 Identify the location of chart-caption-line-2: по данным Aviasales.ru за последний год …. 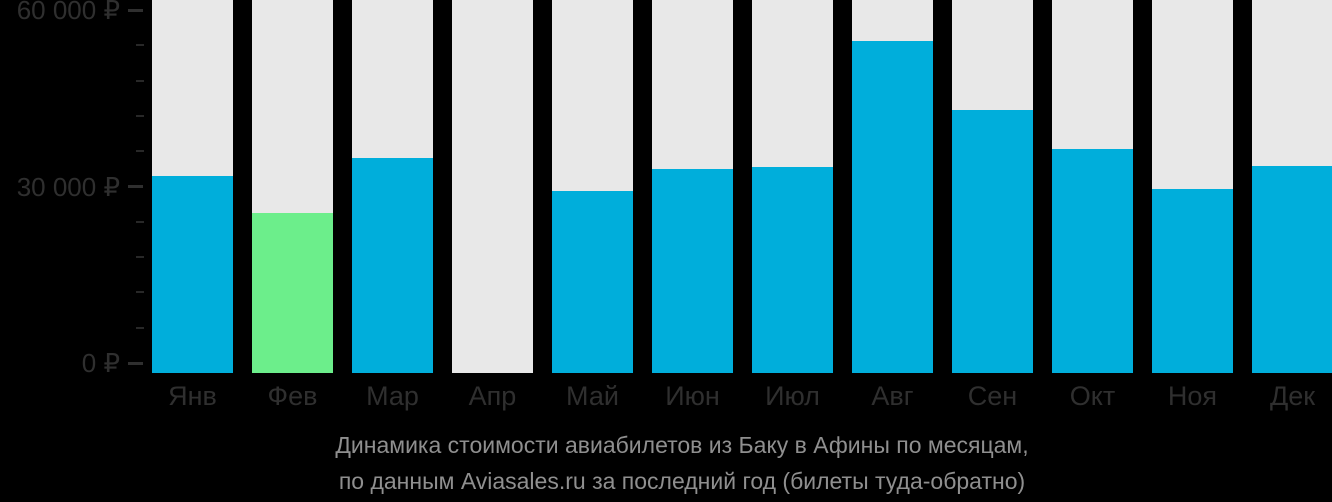
(682, 481).